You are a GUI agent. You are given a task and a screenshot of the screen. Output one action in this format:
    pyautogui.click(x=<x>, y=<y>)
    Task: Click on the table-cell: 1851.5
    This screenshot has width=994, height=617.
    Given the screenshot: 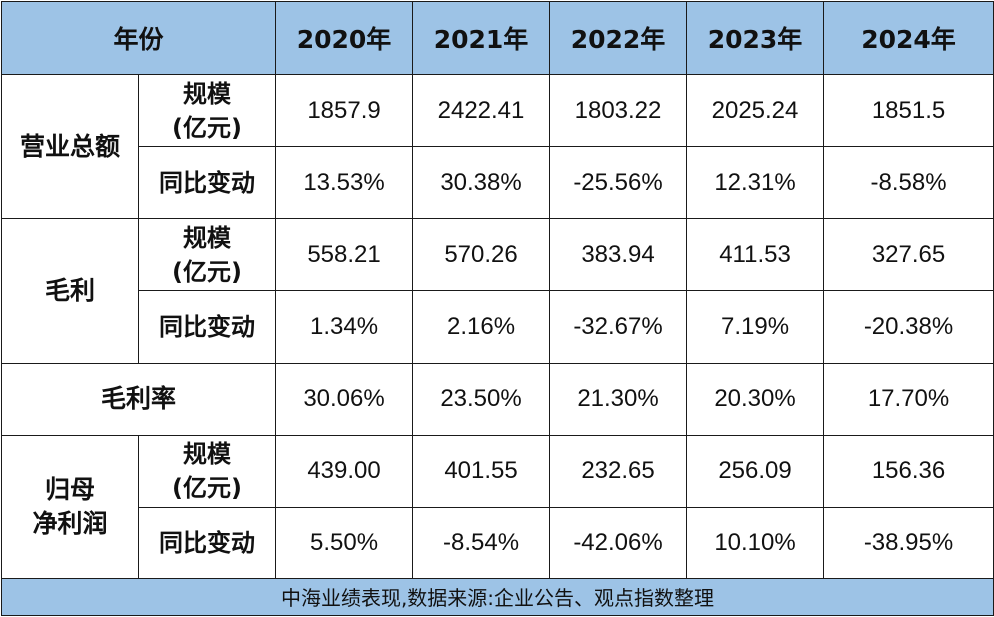 What is the action you would take?
    pyautogui.click(x=908, y=111)
    